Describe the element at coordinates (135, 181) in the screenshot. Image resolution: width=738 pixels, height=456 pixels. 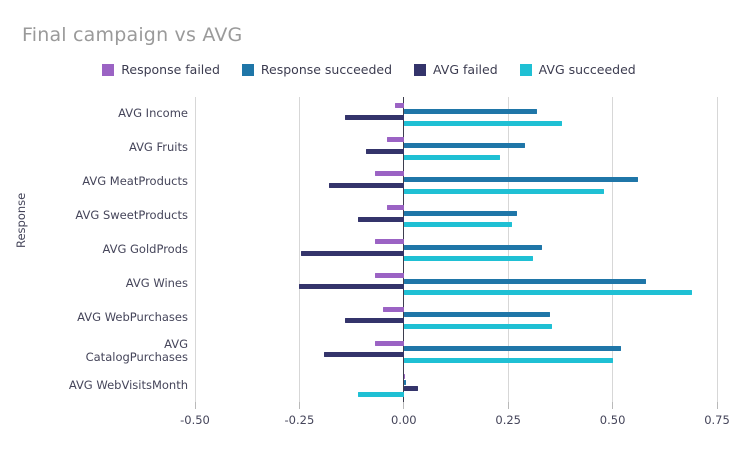
I see `y-axis-label: AVG MeatProducts` at that location.